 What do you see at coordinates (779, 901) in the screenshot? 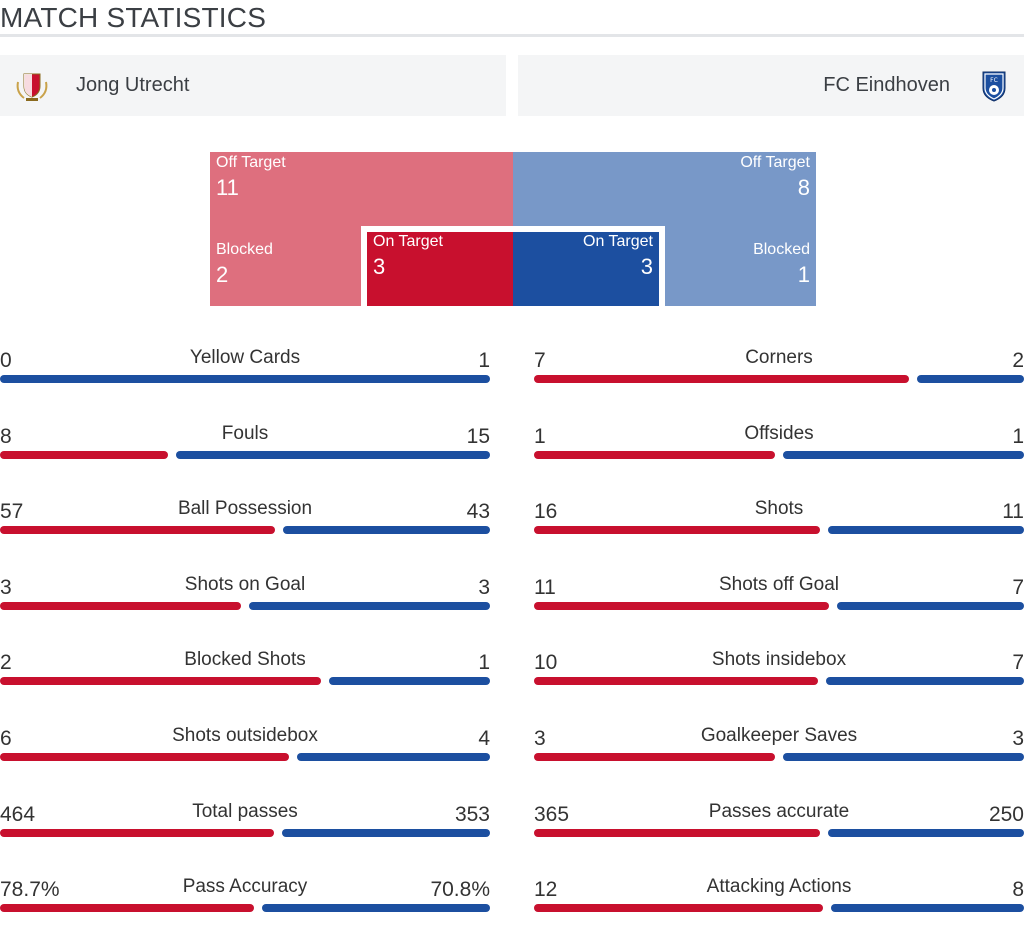
I see `stat-row-attacking-actions: 12 Attacking Actions 8` at bounding box center [779, 901].